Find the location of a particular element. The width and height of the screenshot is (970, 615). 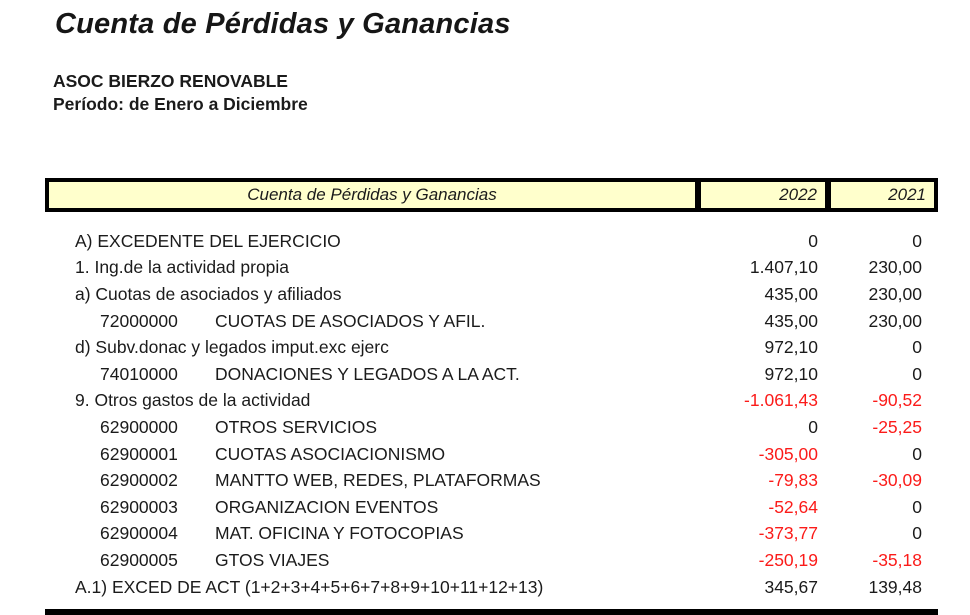

account-code: 72000000 is located at coordinates (139, 320).